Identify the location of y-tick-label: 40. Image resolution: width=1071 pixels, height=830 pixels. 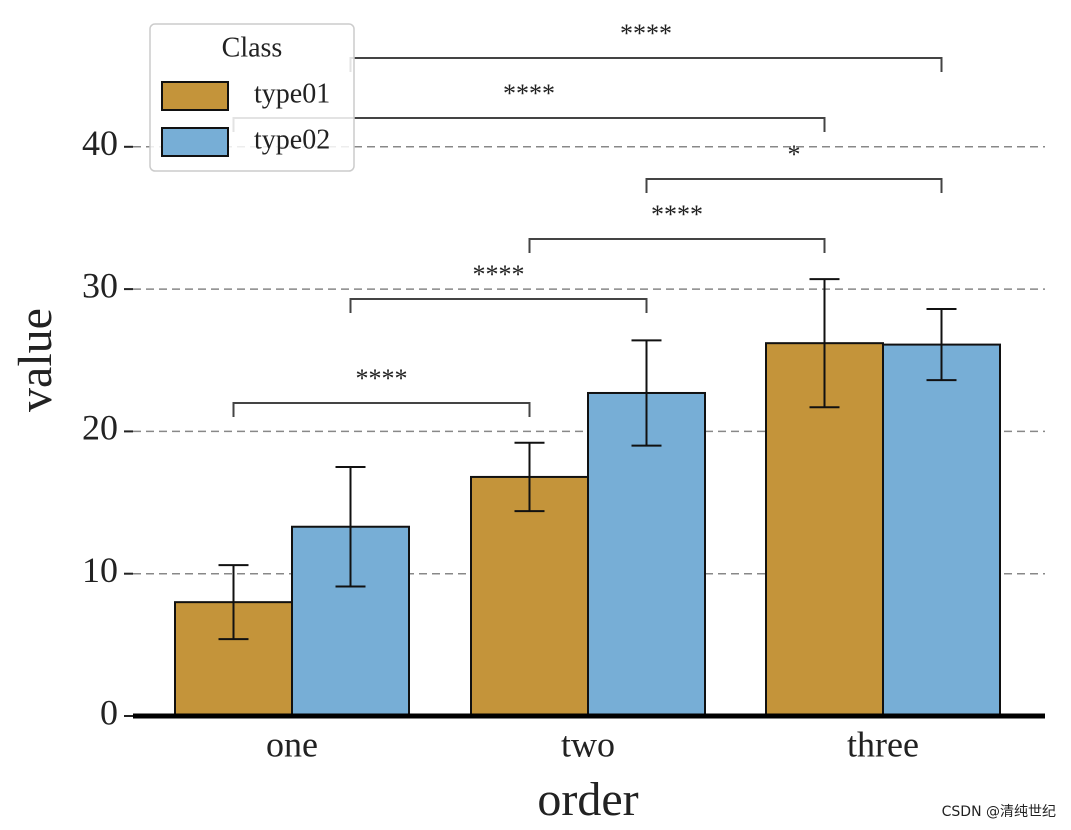
(100, 143).